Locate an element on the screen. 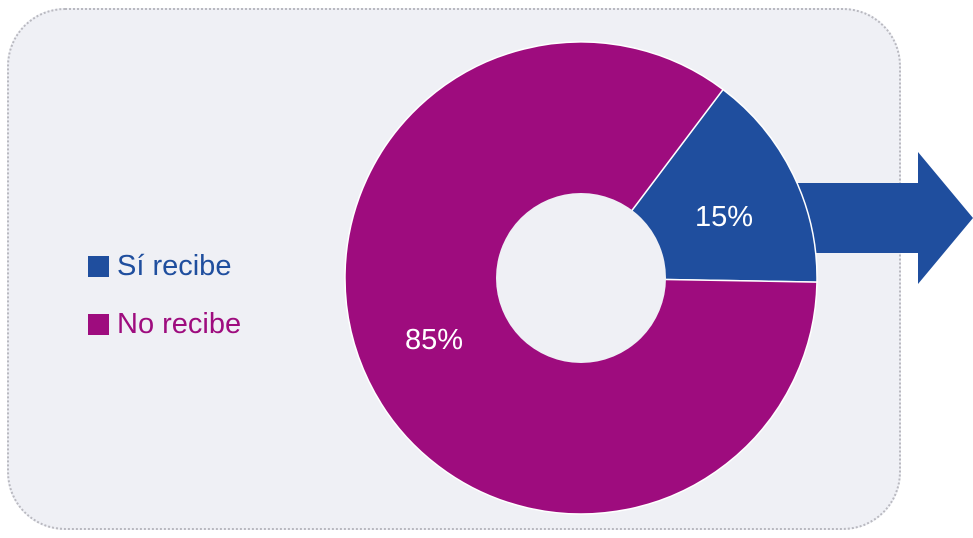 Image resolution: width=973 pixels, height=538 pixels. doughnut-hole is located at coordinates (581, 278).